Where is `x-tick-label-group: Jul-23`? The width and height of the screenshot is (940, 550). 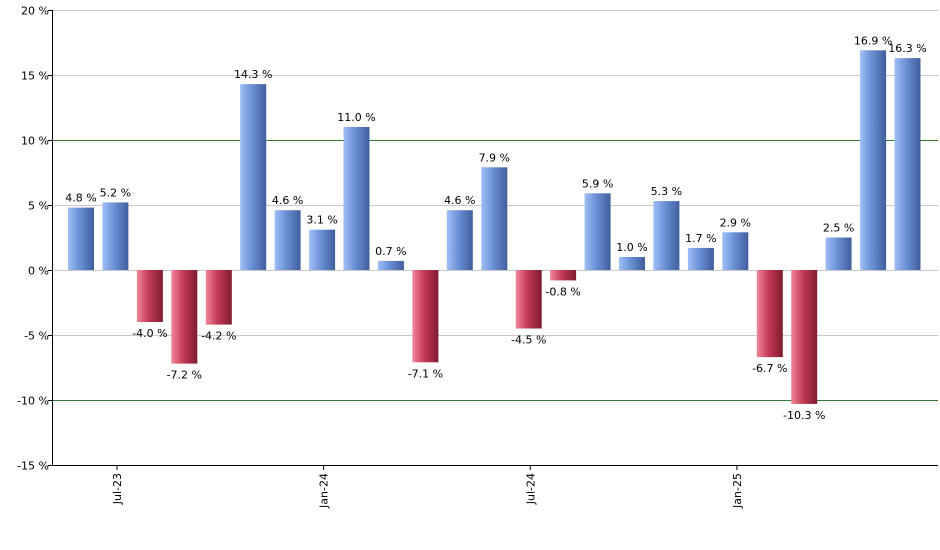 x-tick-label-group: Jul-23 is located at coordinates (117, 489).